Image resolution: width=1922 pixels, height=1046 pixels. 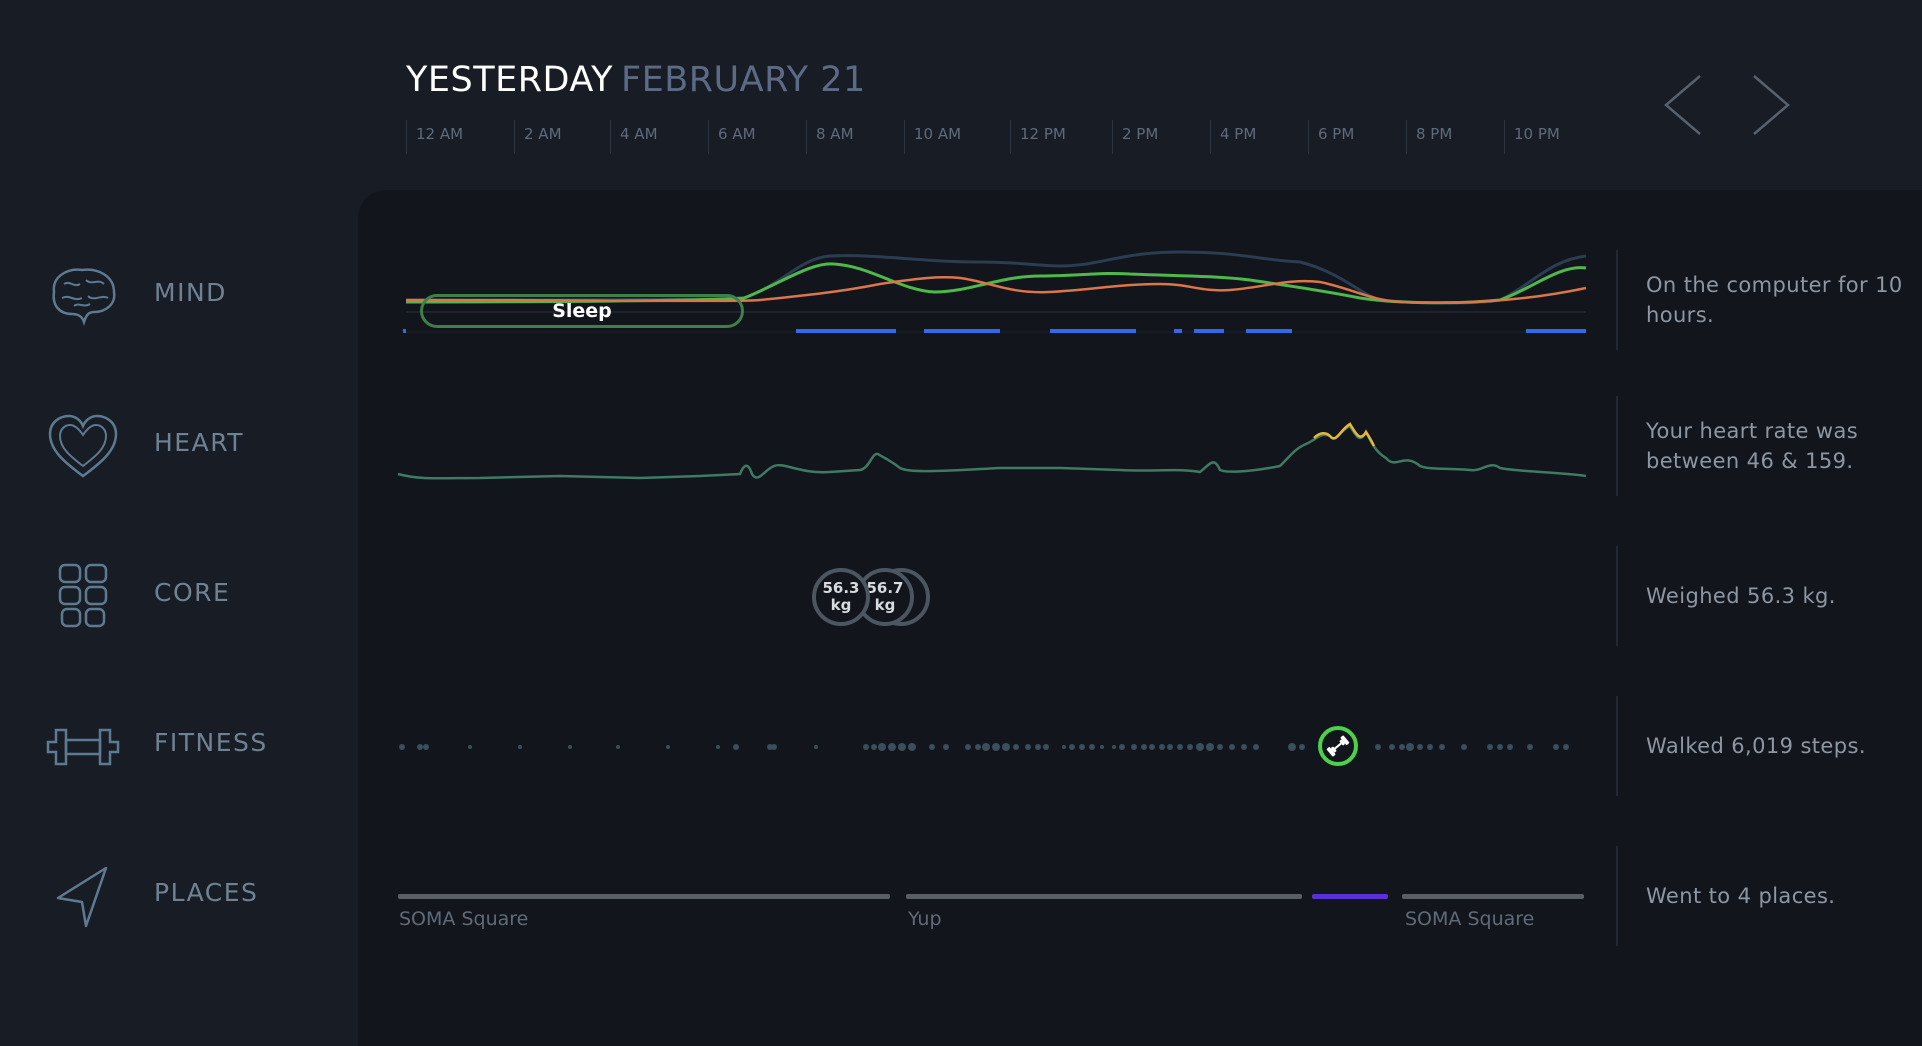 I want to click on time-tick: 10 AM, so click(x=932, y=137).